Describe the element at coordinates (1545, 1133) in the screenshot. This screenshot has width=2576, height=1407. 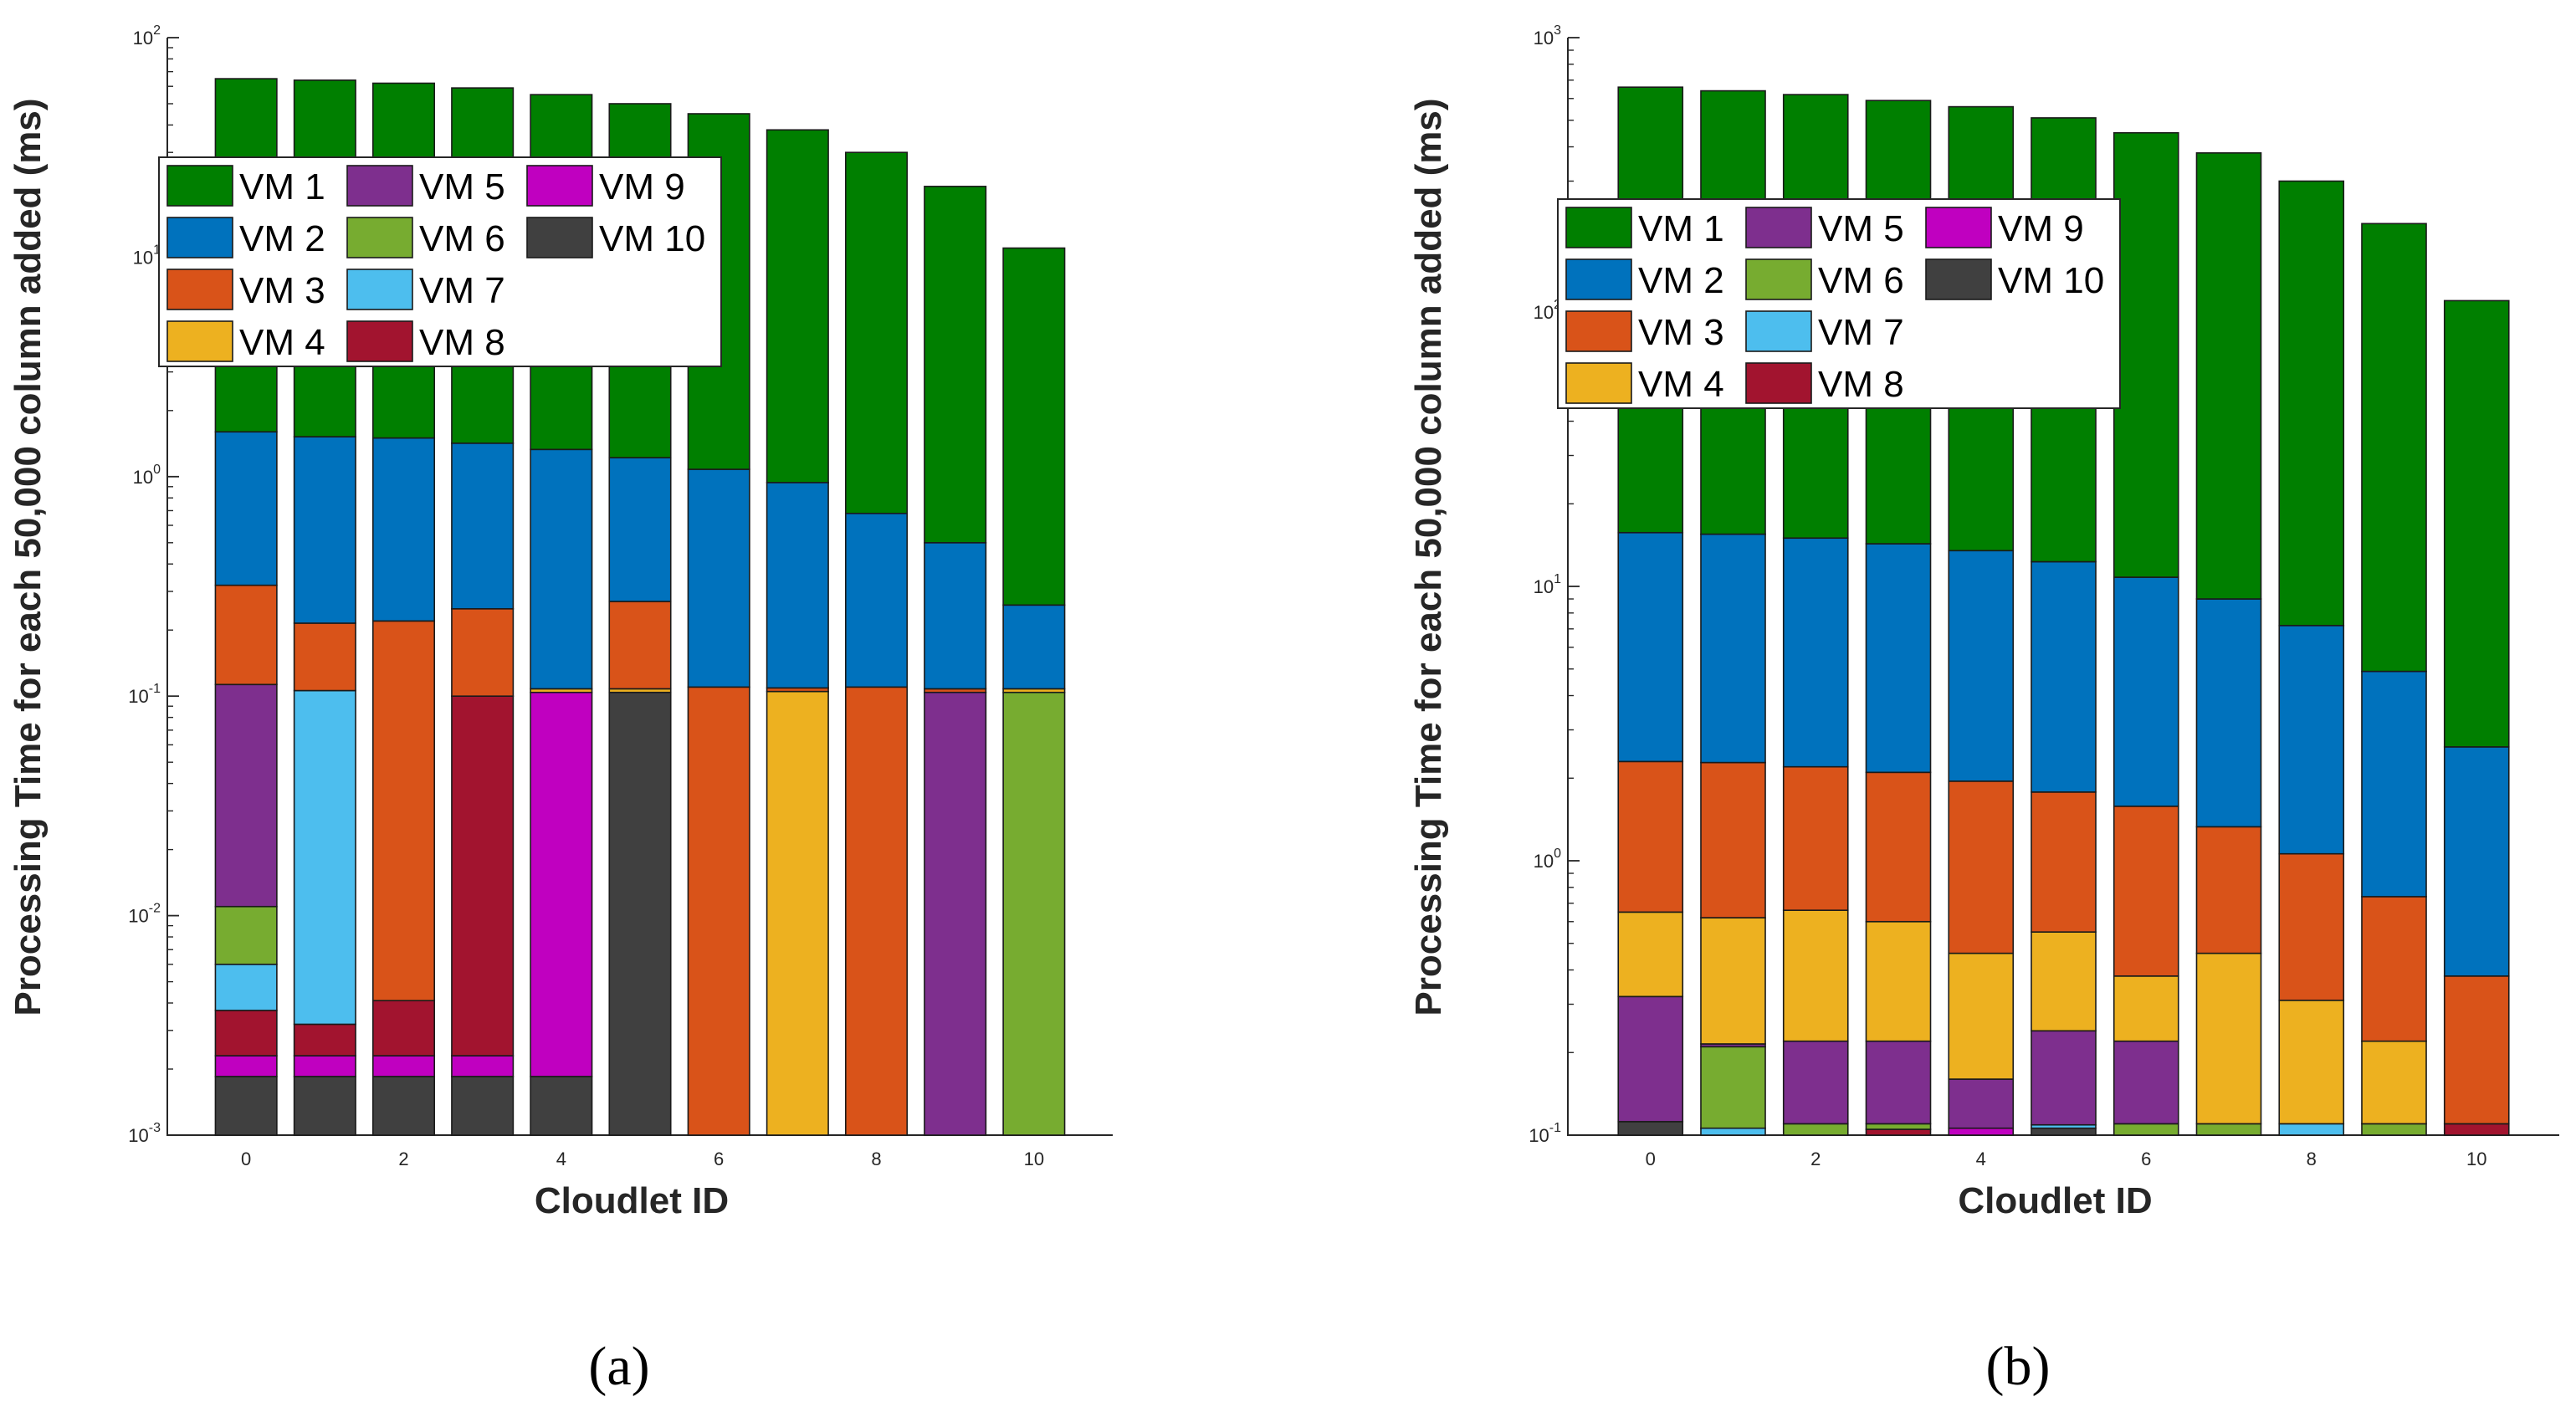
I see `y-tick-label: 10⁻¹` at that location.